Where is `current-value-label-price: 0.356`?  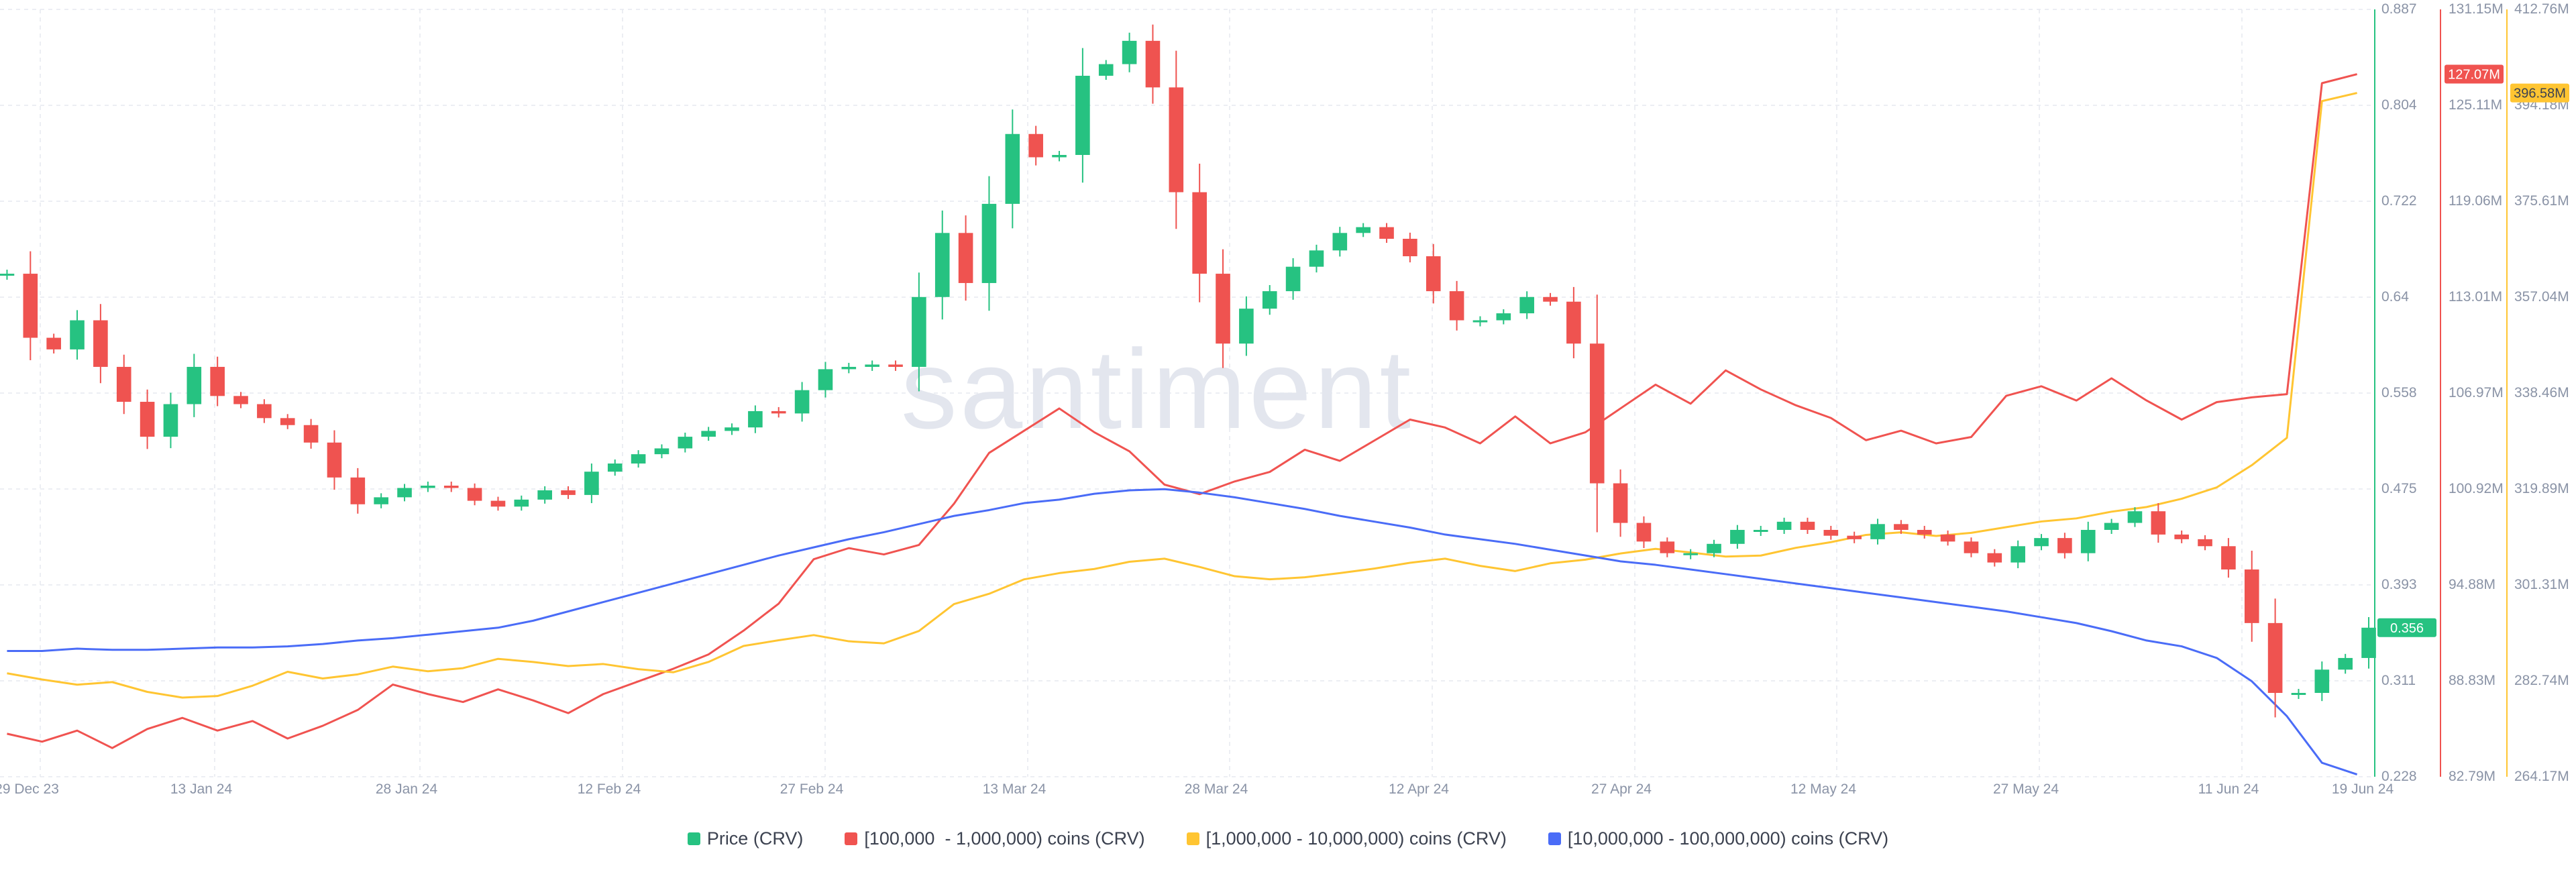 current-value-label-price: 0.356 is located at coordinates (2407, 628).